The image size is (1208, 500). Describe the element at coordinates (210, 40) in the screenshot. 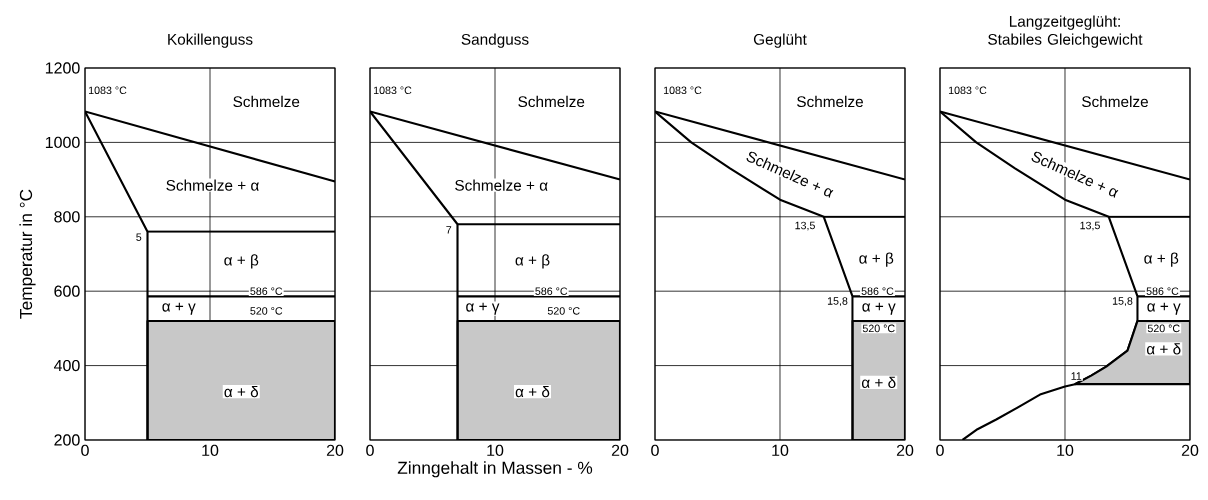

I see `chart-title: Kokillenguss` at that location.